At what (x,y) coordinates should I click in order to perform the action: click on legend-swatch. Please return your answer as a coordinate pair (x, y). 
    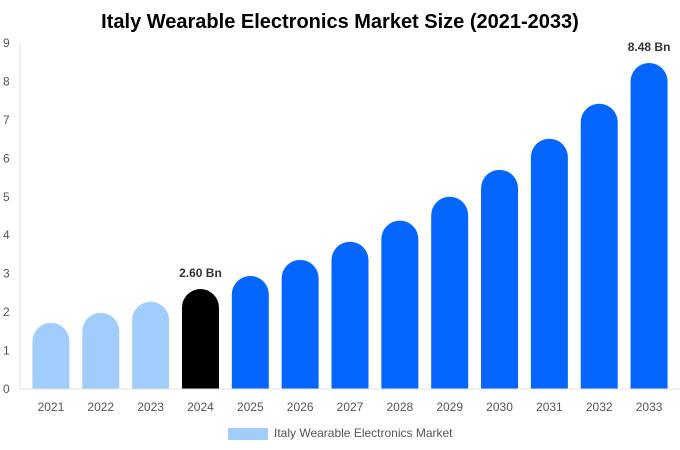
    Looking at the image, I should click on (248, 434).